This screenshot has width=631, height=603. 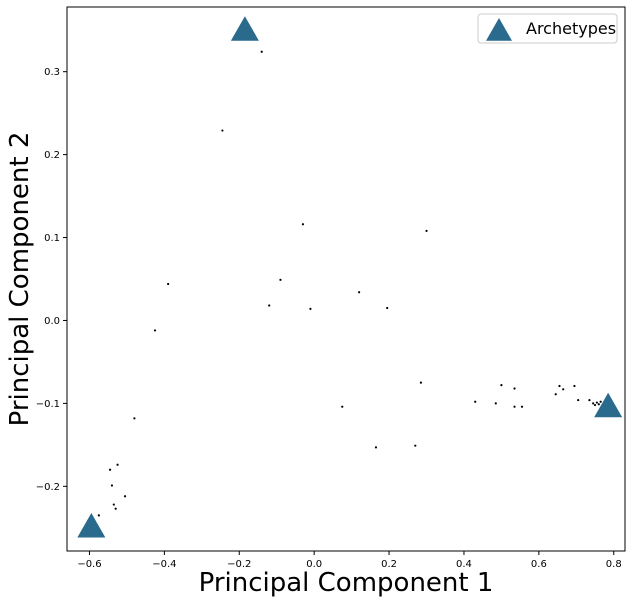 I want to click on x-tick-label: 0.8, so click(x=614, y=564).